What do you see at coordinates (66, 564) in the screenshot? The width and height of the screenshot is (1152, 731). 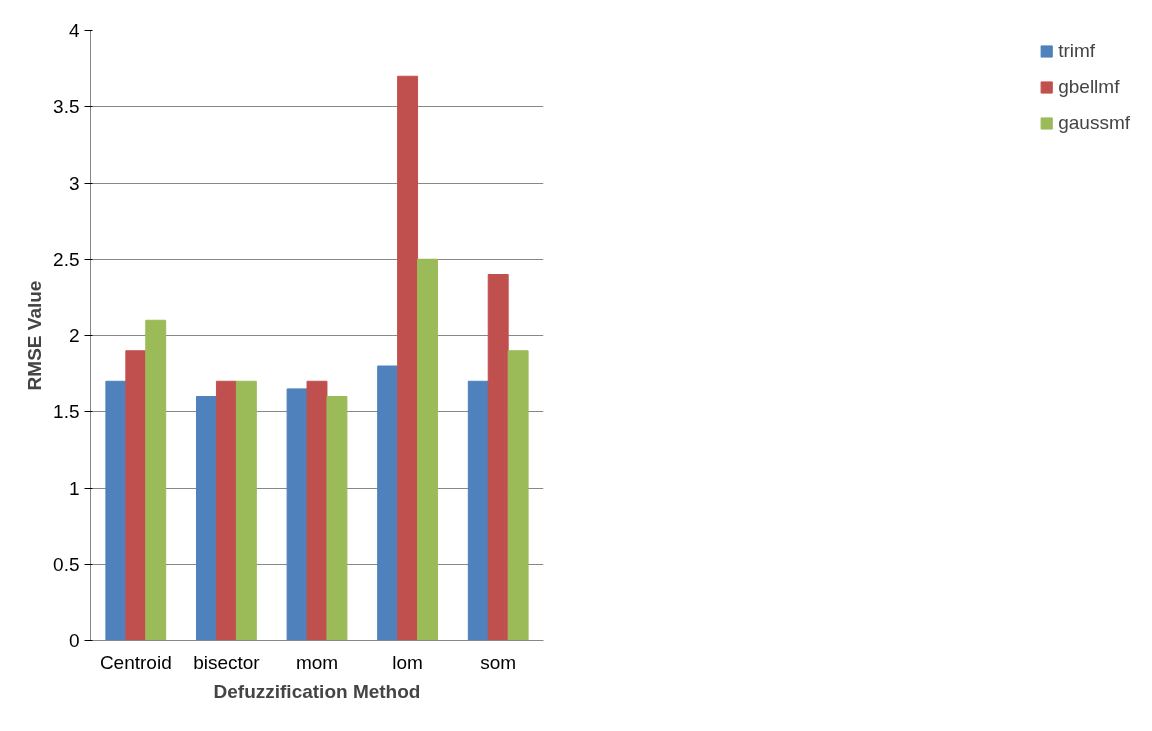 I see `y-tick-label: 0.5` at bounding box center [66, 564].